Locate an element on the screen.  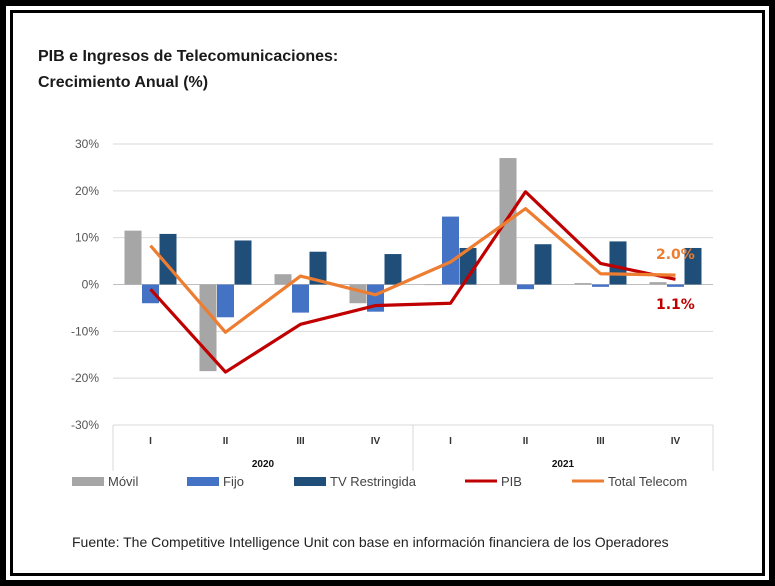
legend-label: Total Telecom is located at coordinates (647, 481).